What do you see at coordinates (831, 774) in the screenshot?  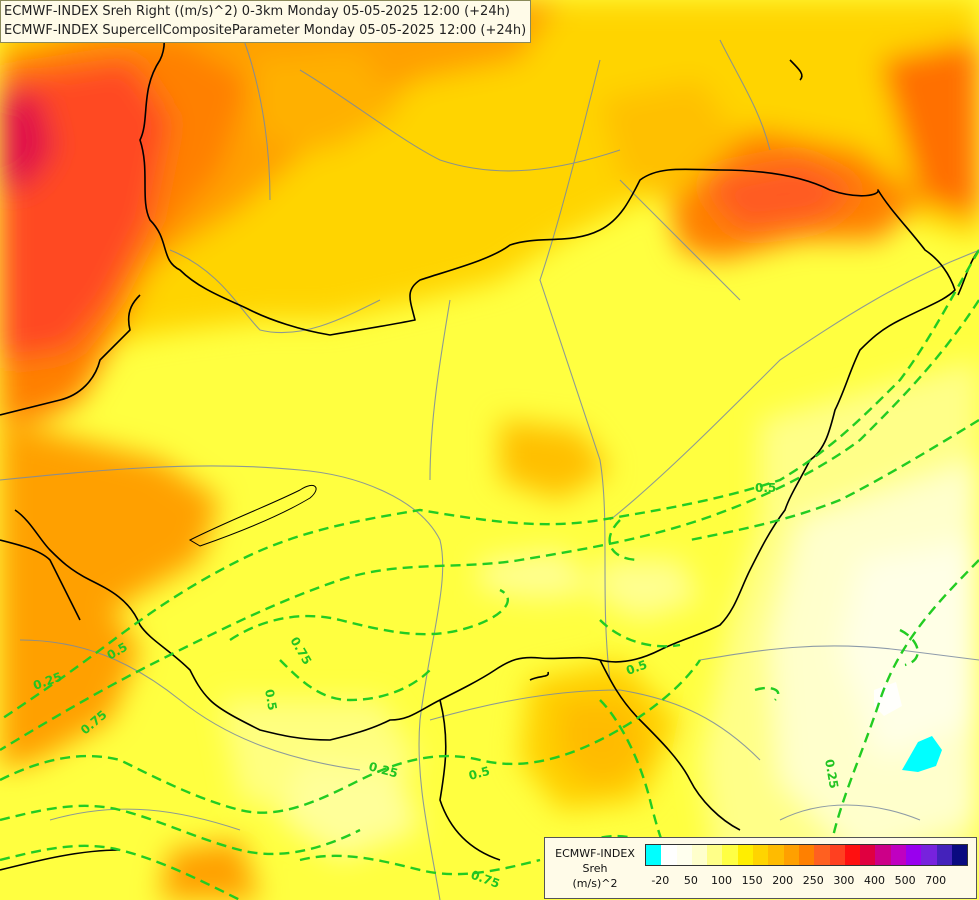 I see `contour-label: 0.25` at bounding box center [831, 774].